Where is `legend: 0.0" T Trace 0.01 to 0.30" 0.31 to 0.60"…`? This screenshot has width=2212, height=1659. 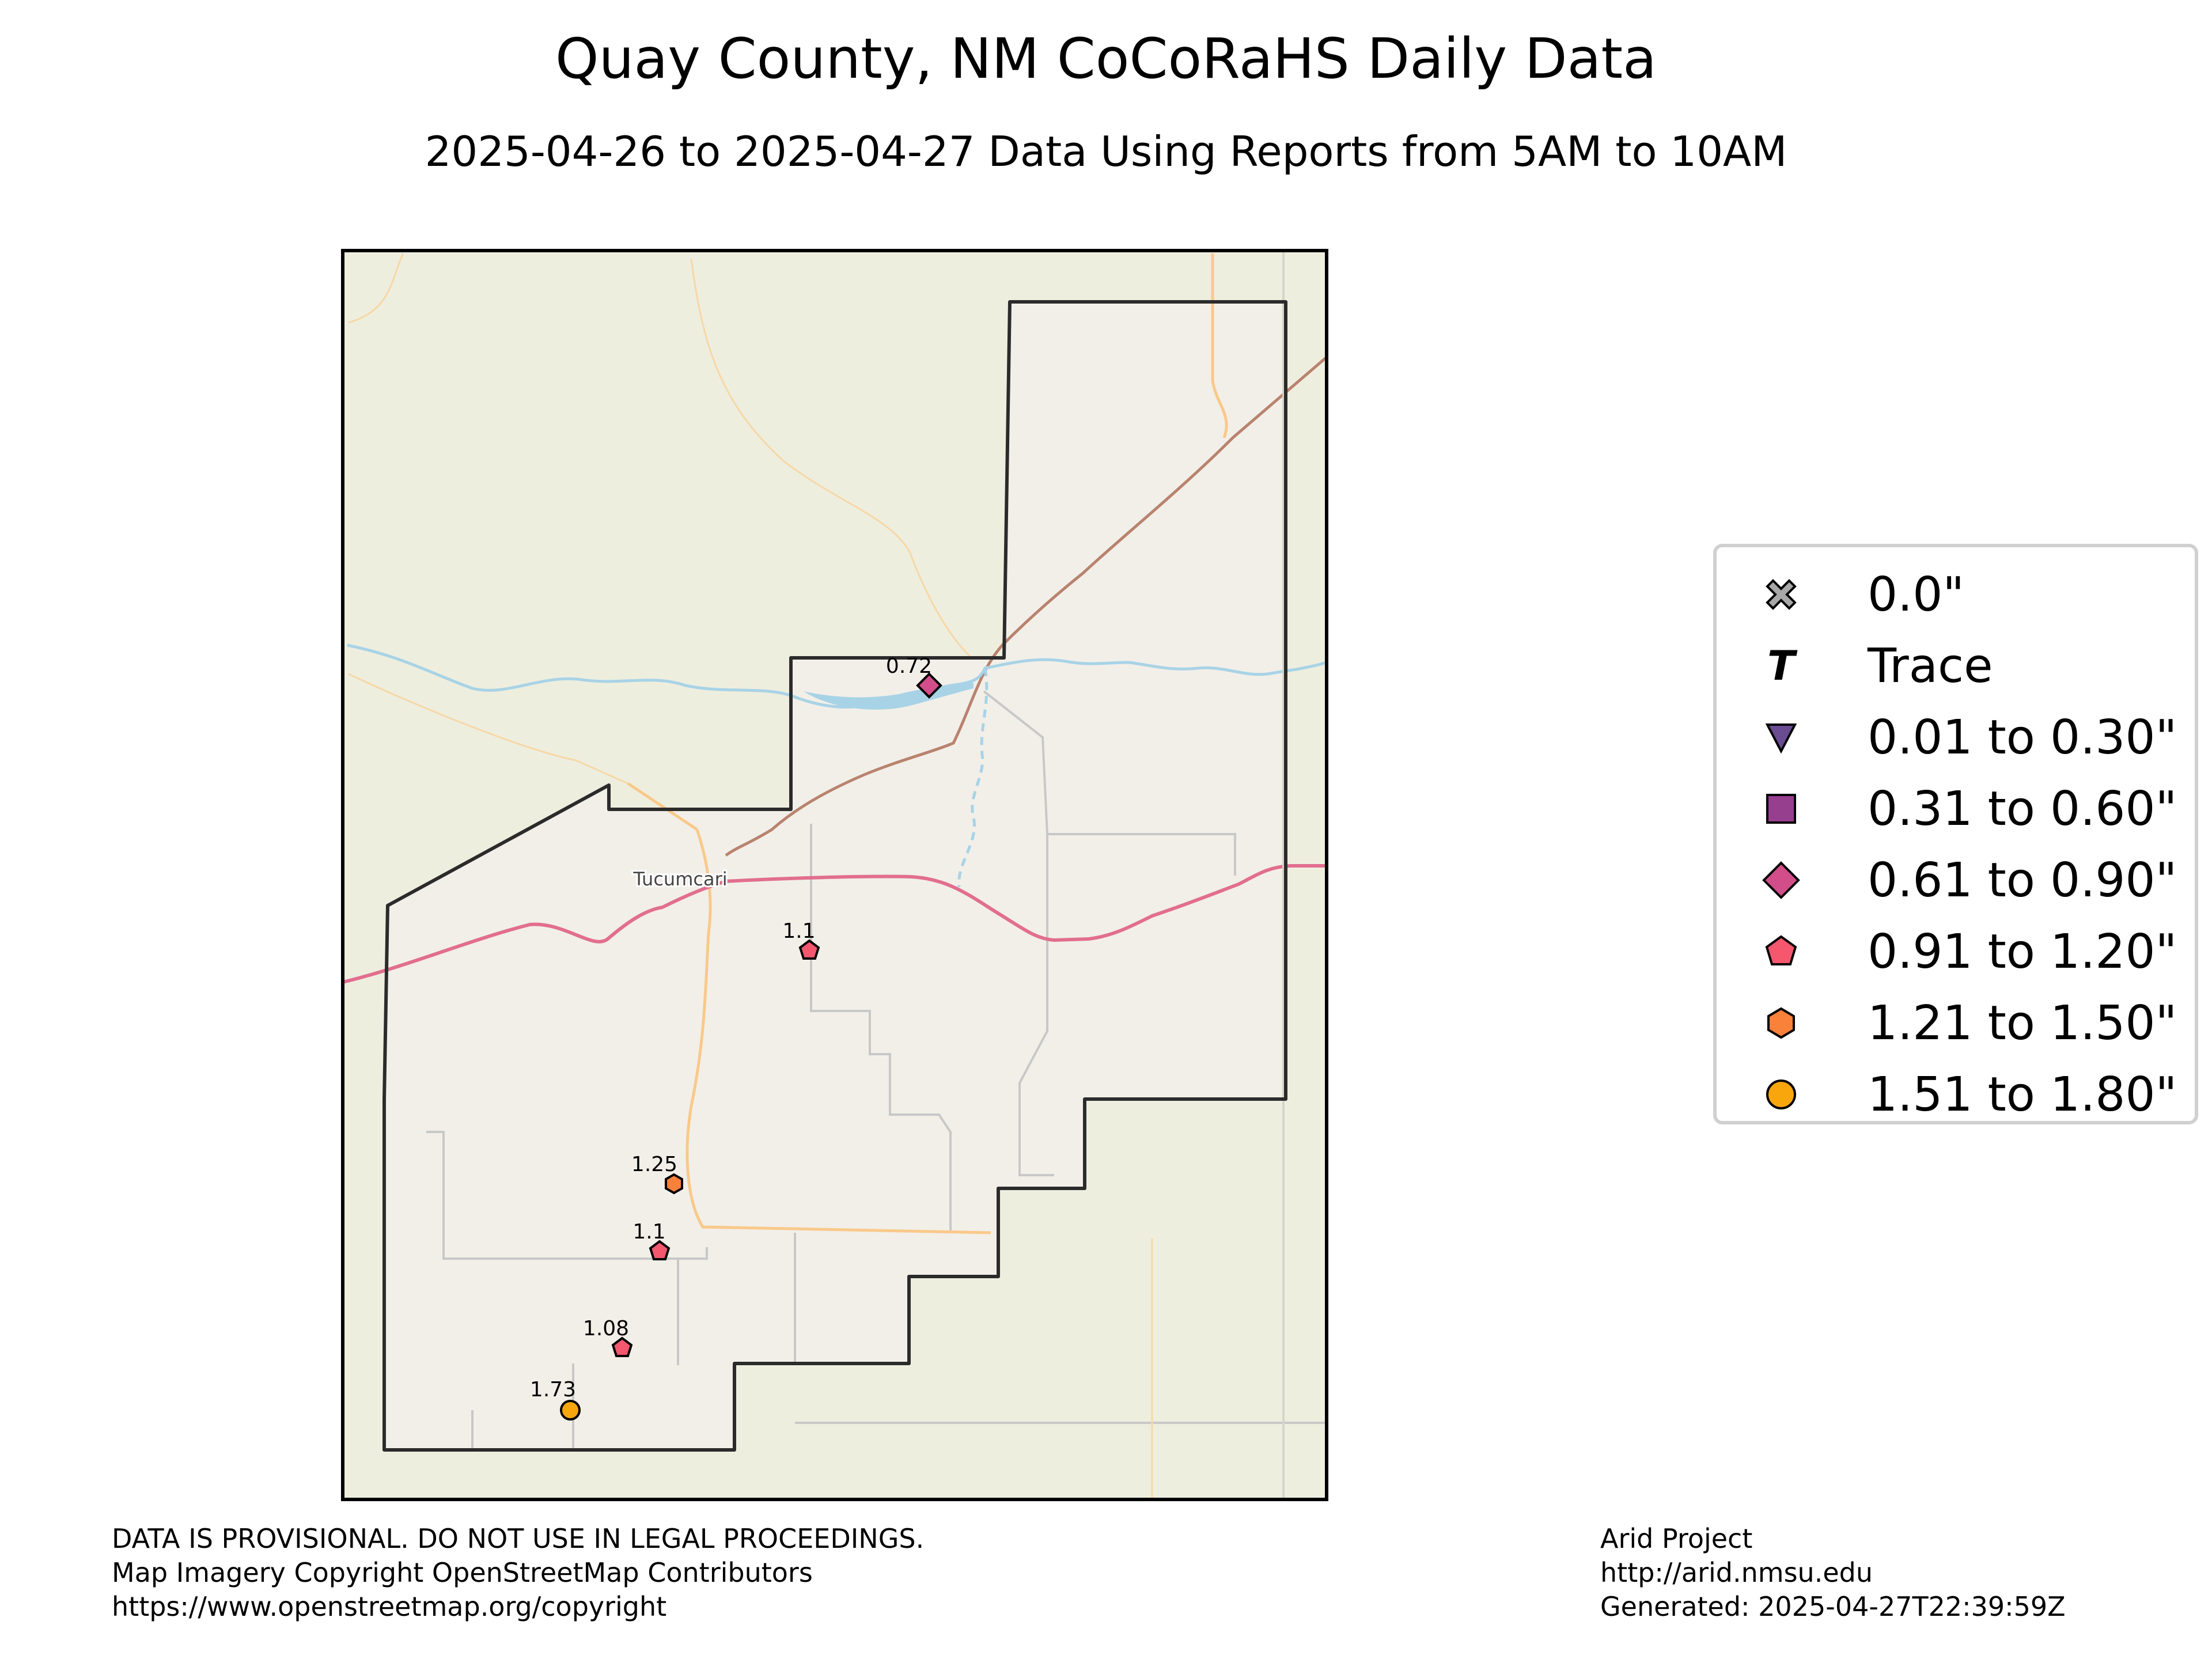
legend: 0.0" T Trace 0.01 to 0.30" 0.31 to 0.60"… is located at coordinates (1955, 834).